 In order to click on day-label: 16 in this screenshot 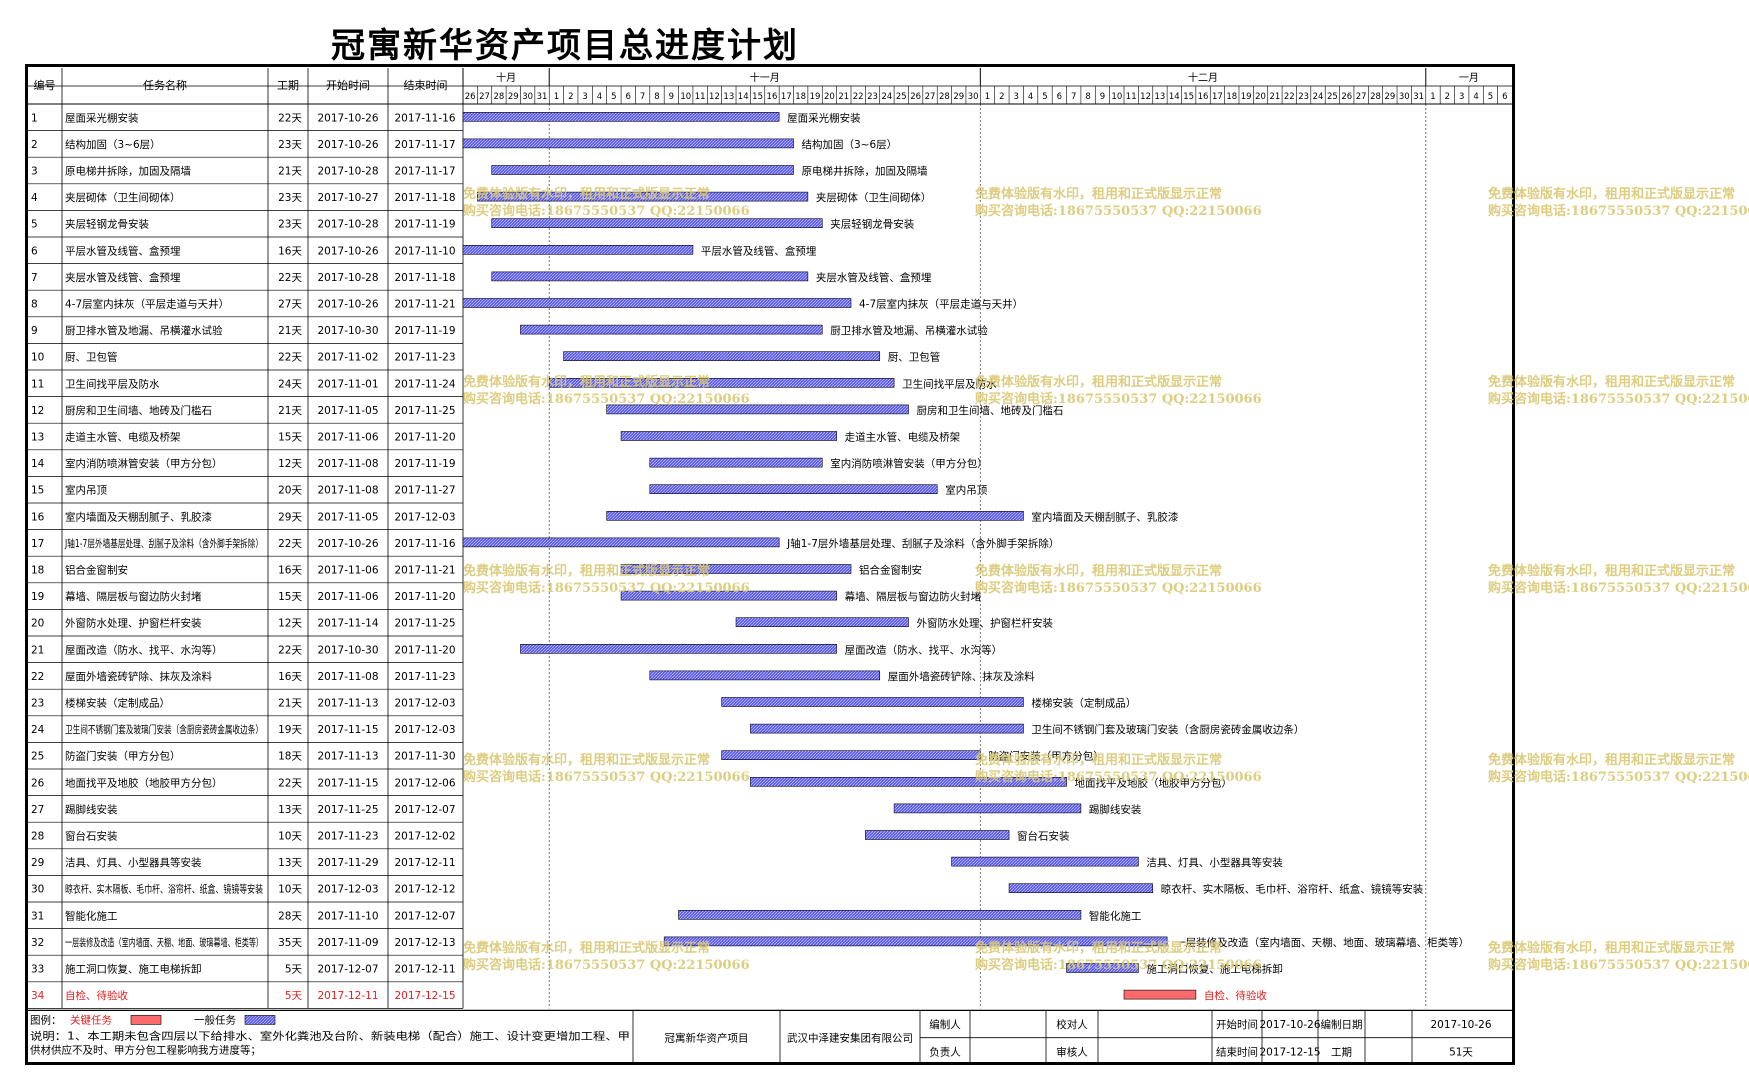, I will do `click(1203, 97)`.